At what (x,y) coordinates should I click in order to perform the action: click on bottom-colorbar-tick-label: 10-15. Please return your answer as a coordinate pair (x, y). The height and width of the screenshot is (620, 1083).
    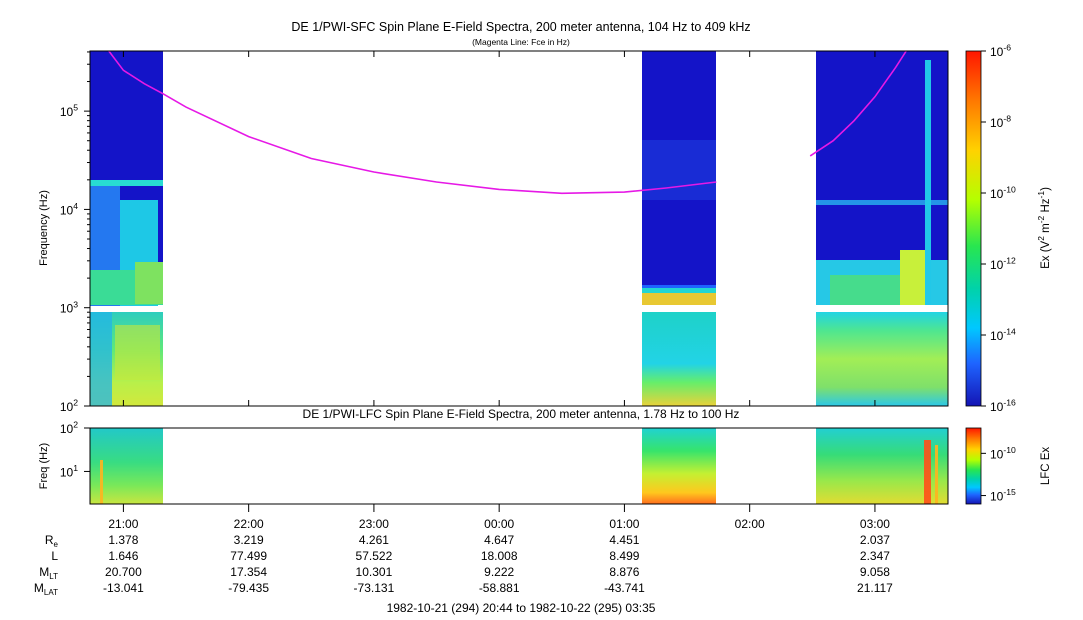
    Looking at the image, I should click on (1003, 495).